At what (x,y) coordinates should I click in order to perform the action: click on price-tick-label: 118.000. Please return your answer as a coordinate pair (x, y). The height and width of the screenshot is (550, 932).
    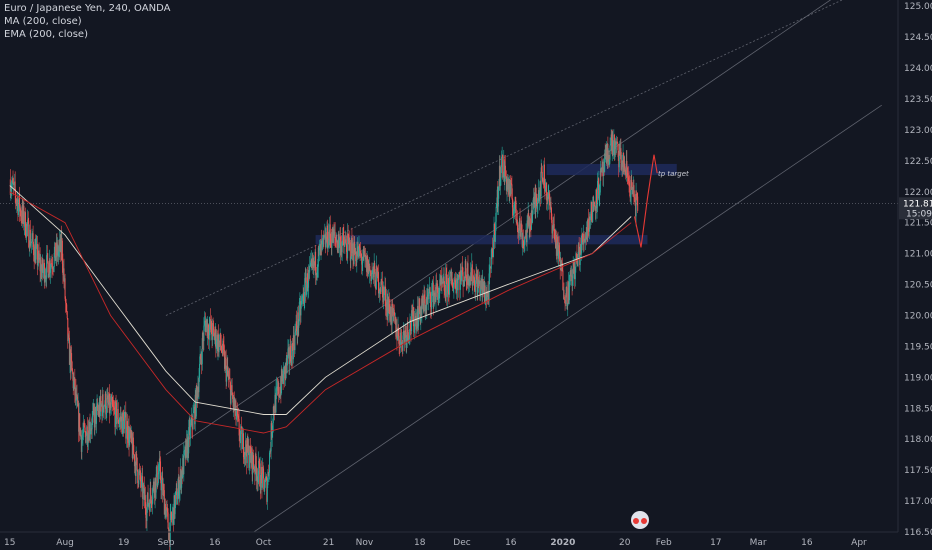
    Looking at the image, I should click on (918, 440).